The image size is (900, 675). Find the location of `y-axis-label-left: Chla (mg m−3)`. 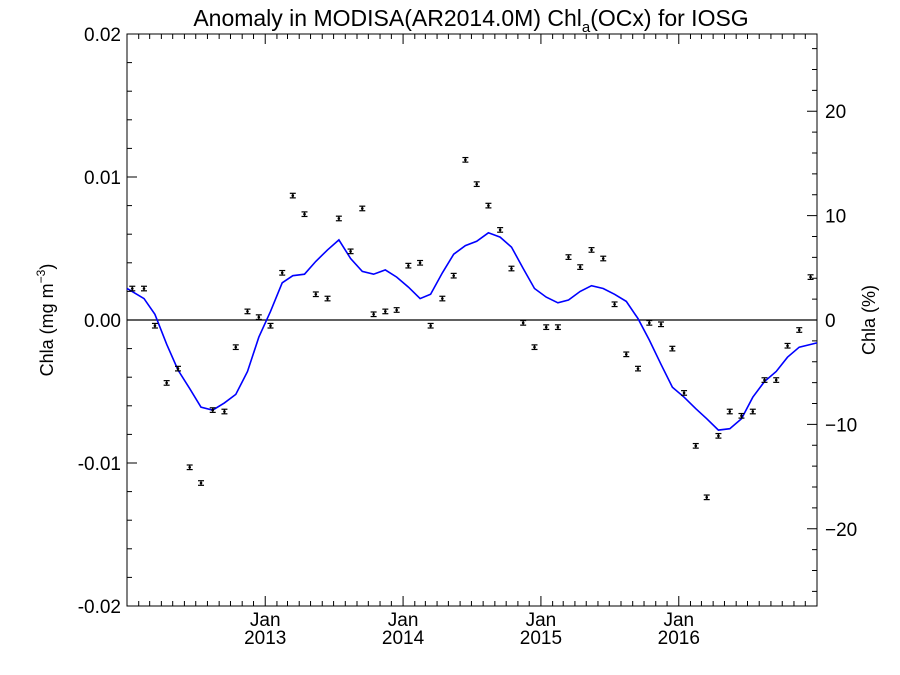

y-axis-label-left: Chla (mg m−3) is located at coordinates (45, 320).